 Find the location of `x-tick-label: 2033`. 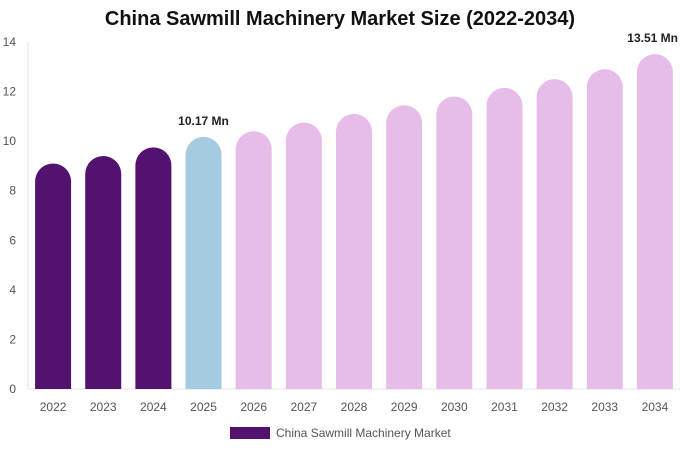

x-tick-label: 2033 is located at coordinates (604, 407).